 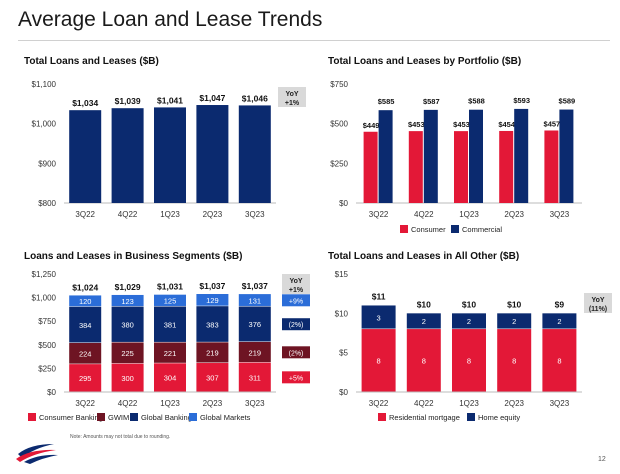 What do you see at coordinates (127, 301) in the screenshot?
I see `segment-label: 123` at bounding box center [127, 301].